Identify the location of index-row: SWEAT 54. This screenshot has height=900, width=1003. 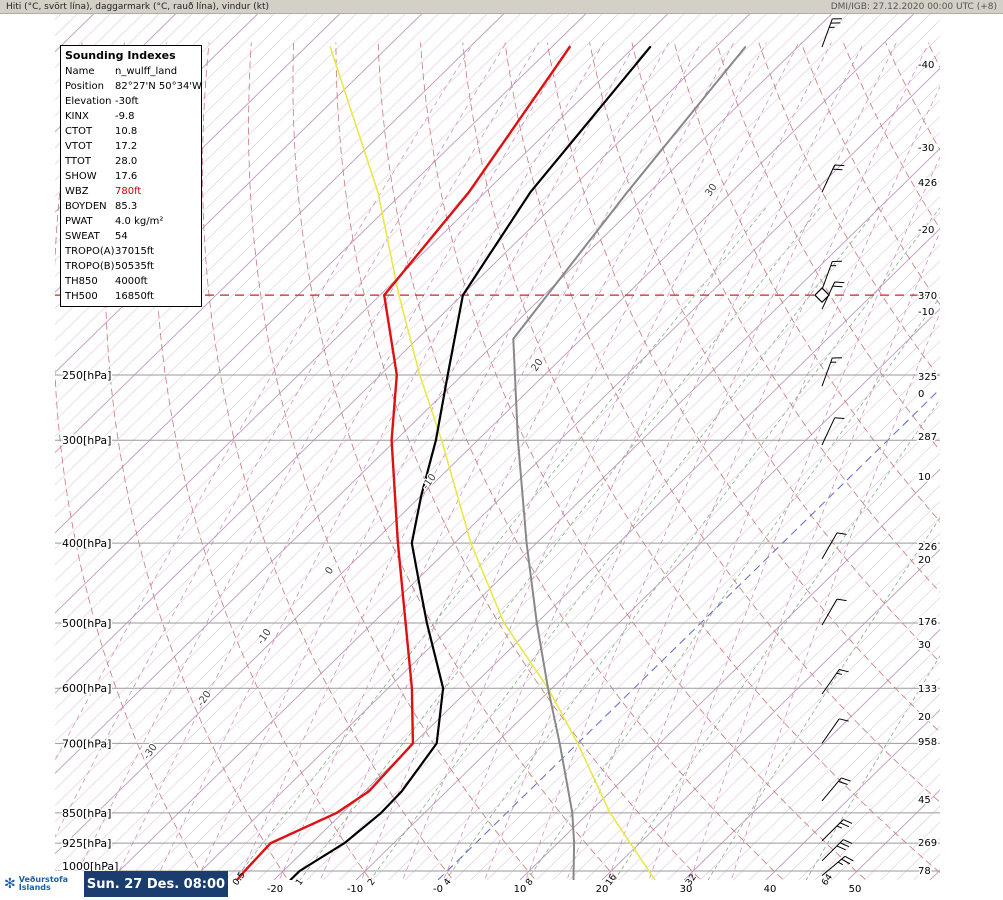
(96, 236).